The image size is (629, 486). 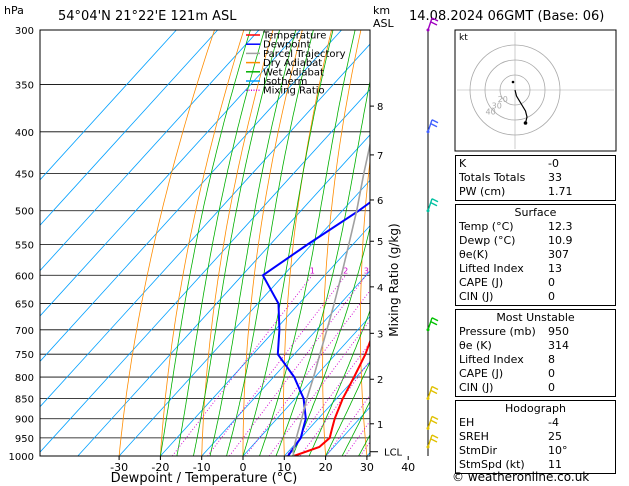 What do you see at coordinates (521, 106) in the screenshot?
I see `hodograph-trace` at bounding box center [521, 106].